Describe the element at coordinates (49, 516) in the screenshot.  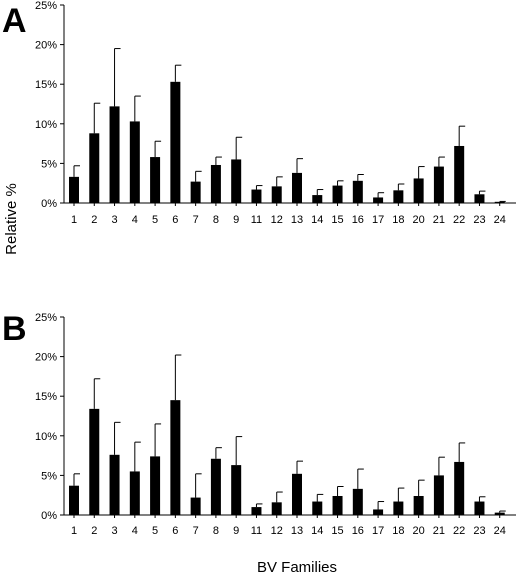
I see `panel-b-y-tick-label: 0%` at that location.